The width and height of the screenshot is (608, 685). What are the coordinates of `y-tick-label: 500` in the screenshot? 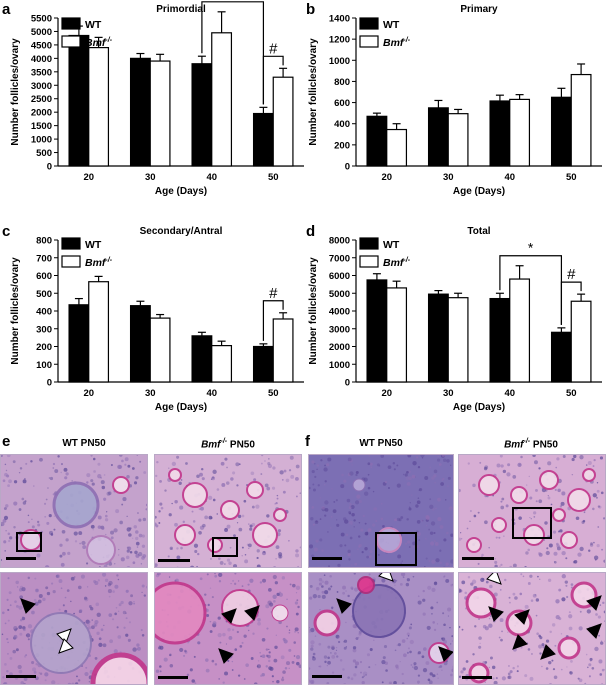 It's located at (44, 153).